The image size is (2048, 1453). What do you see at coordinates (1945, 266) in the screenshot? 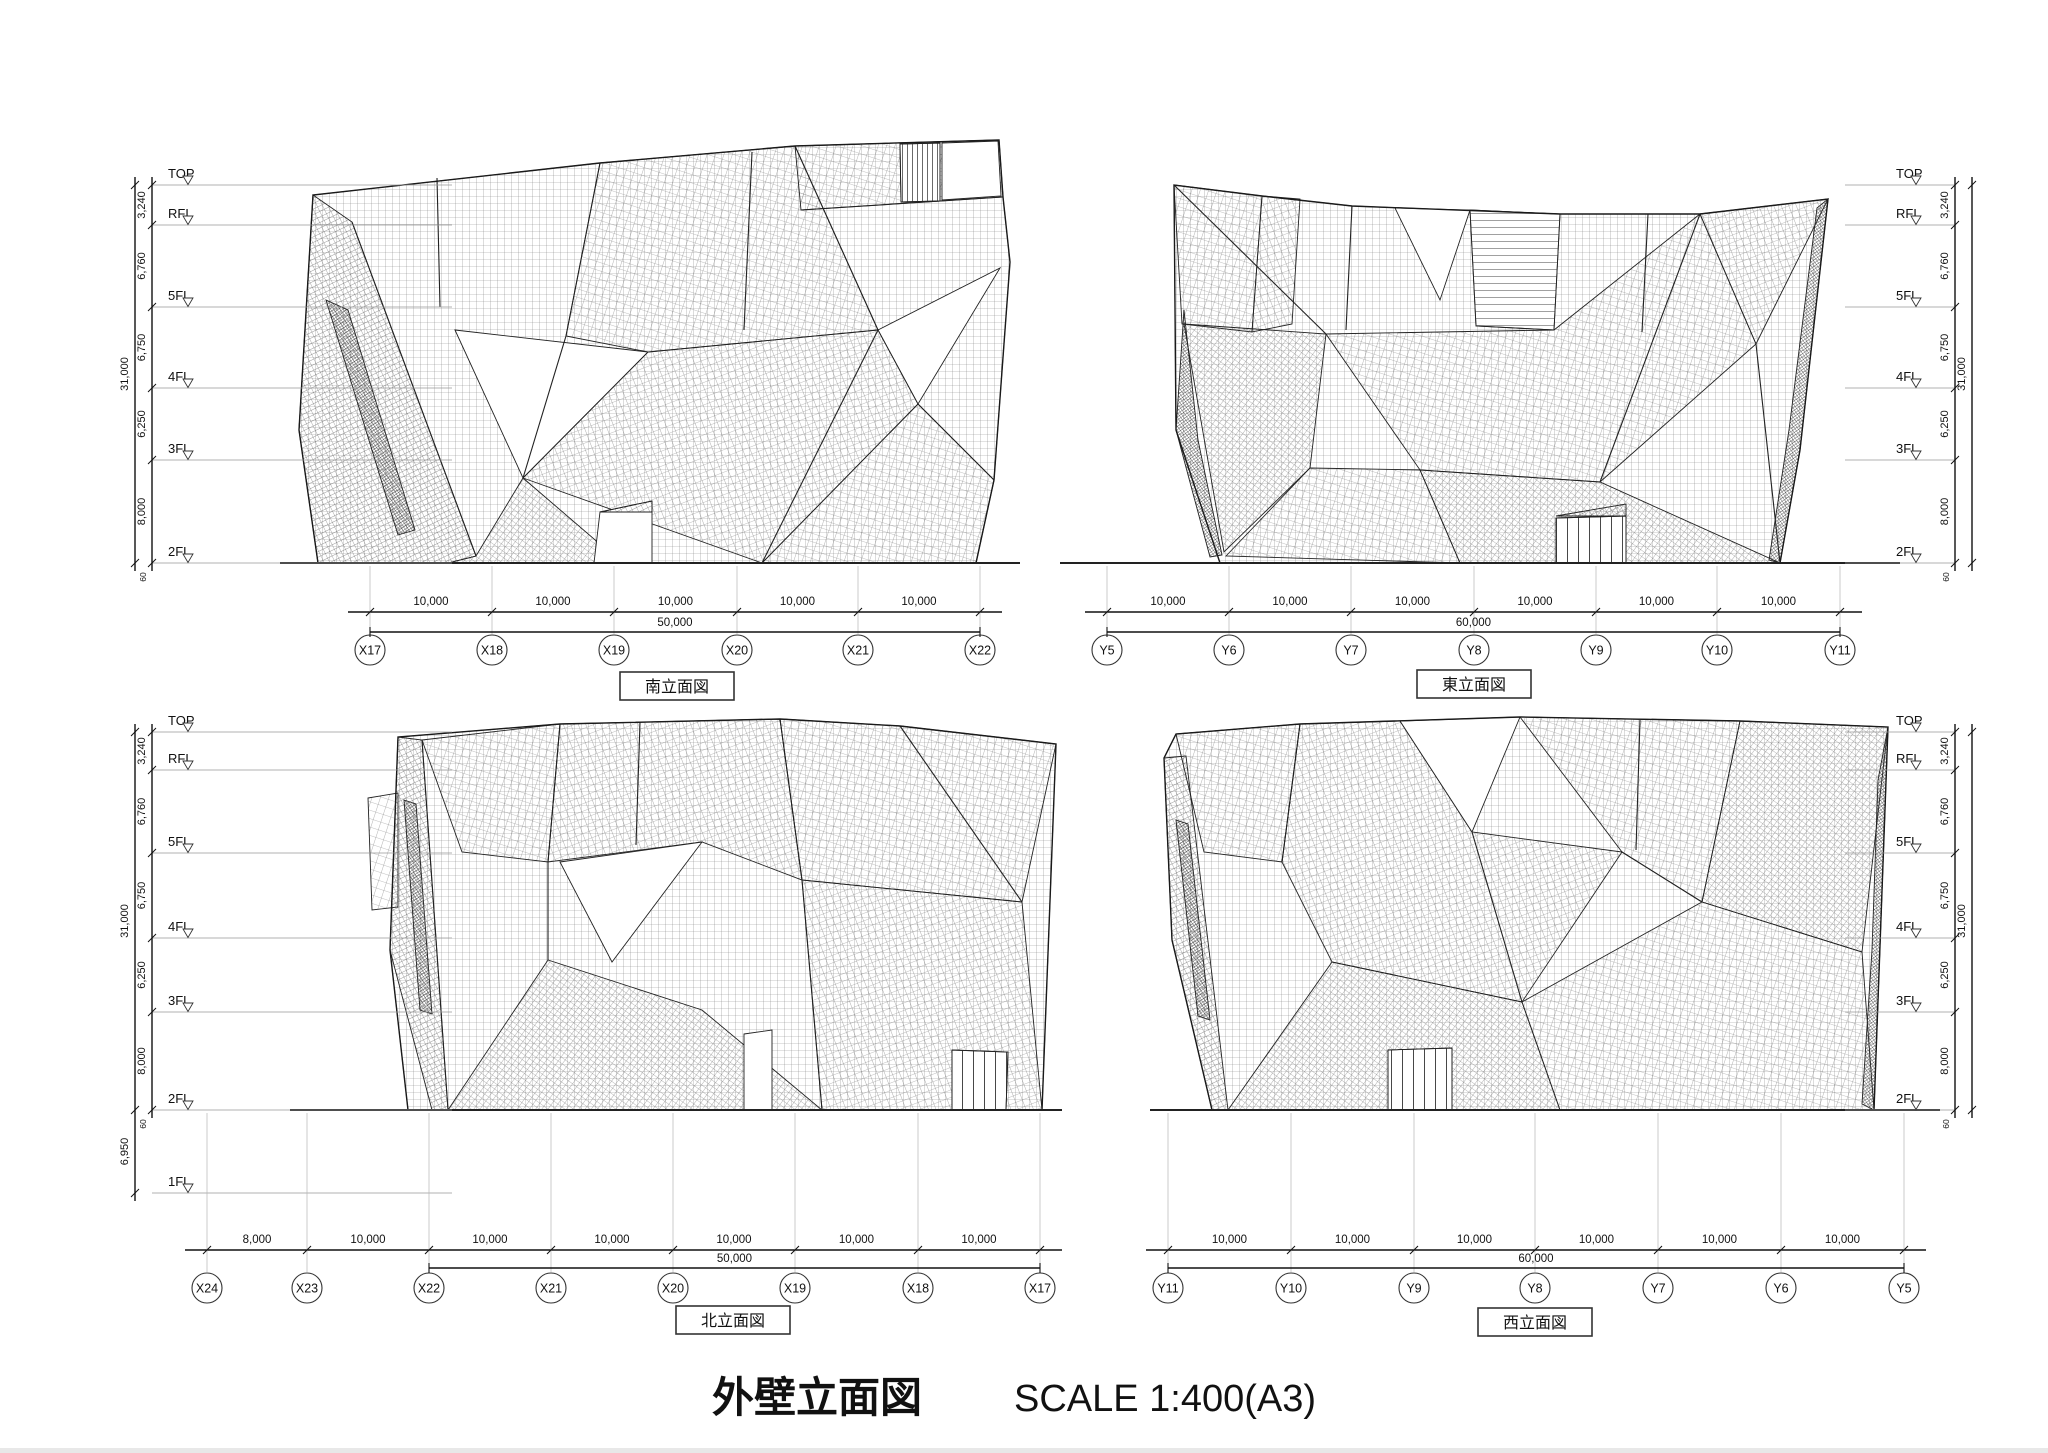
I see `floor-segment-dim: 6,760` at bounding box center [1945, 266].